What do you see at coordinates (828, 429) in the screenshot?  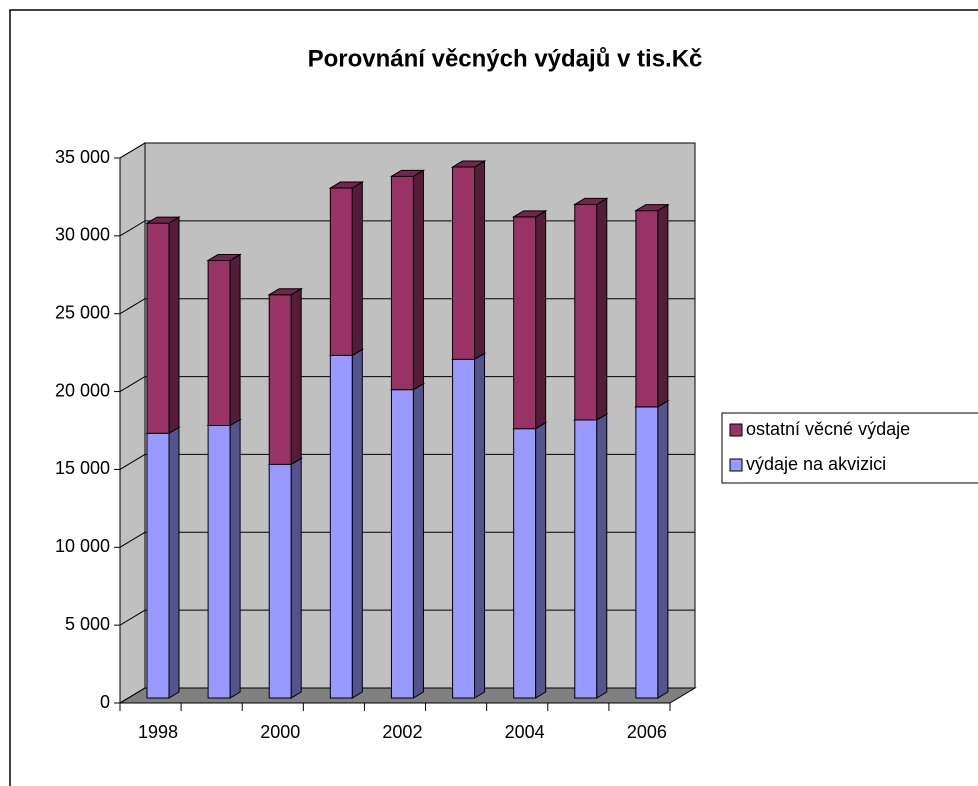 I see `legend-label: ostatní věcné výdaje` at bounding box center [828, 429].